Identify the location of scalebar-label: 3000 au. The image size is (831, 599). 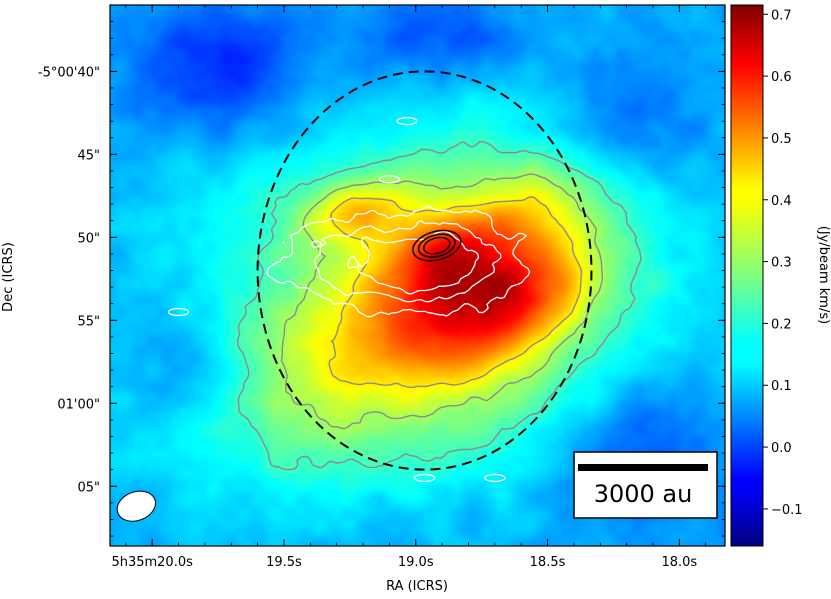
(643, 494).